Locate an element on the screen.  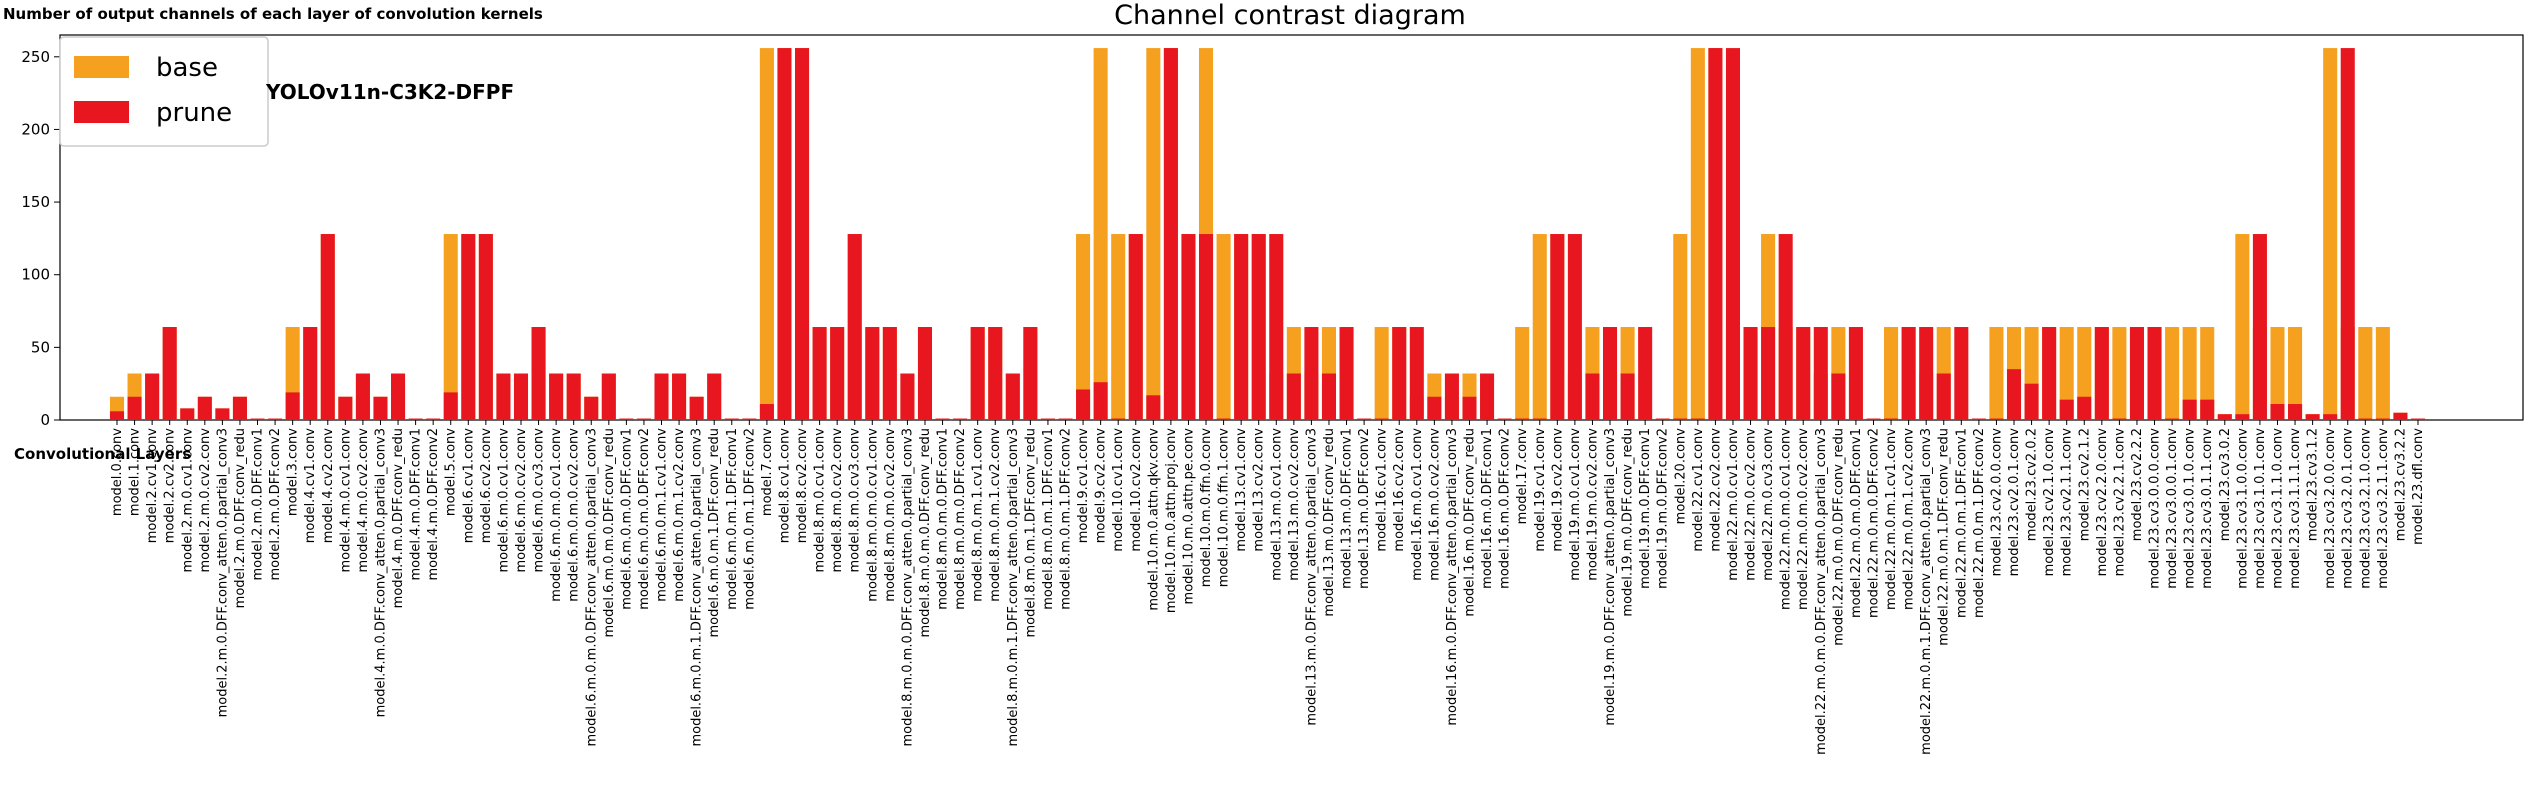
x-tick-label: model.6.cv1.conv is located at coordinates (468, 486).